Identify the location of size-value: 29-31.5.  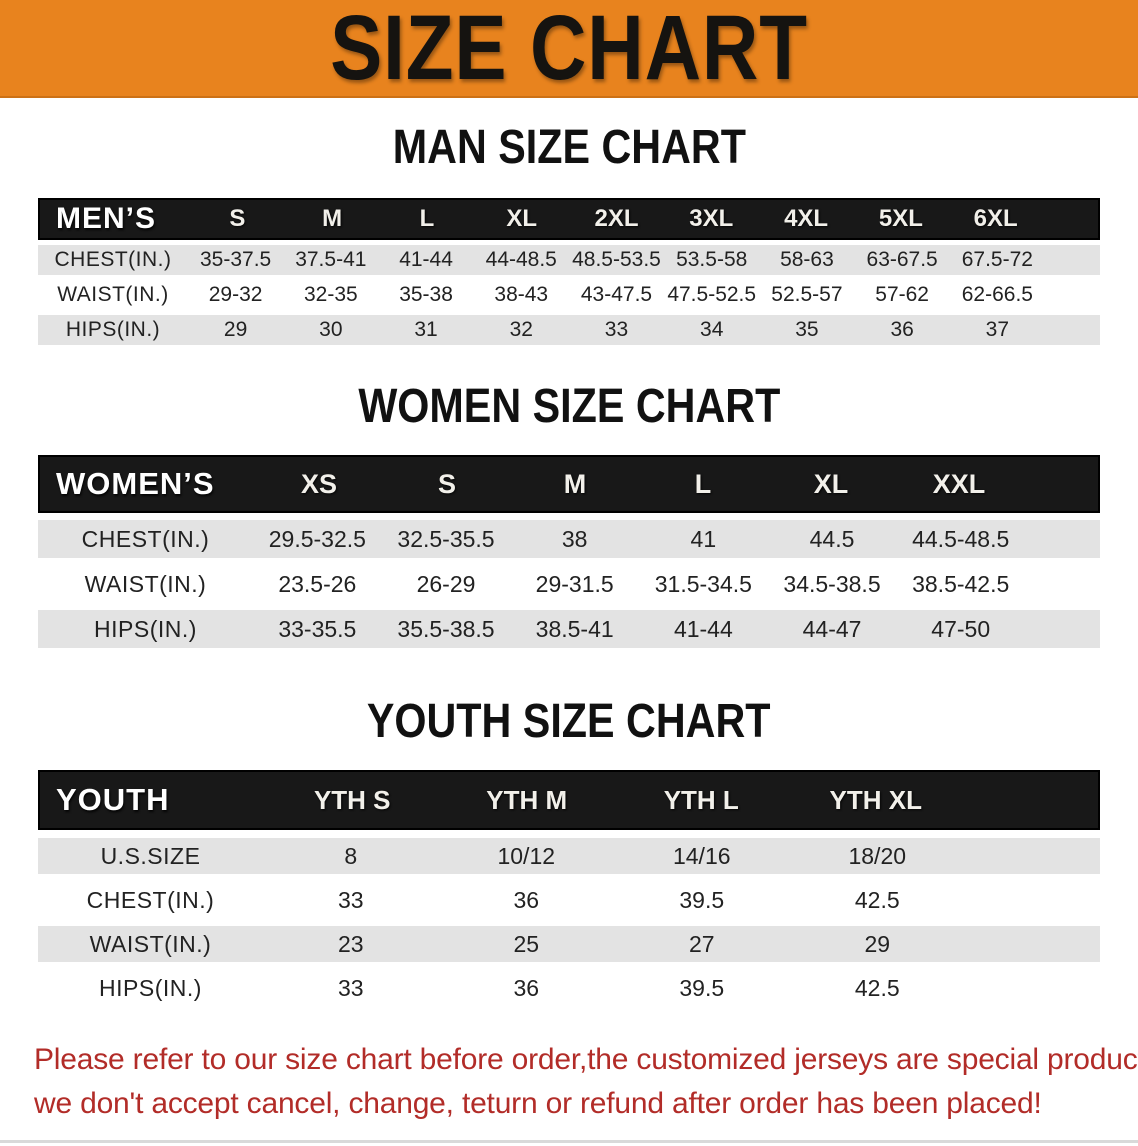
(574, 583).